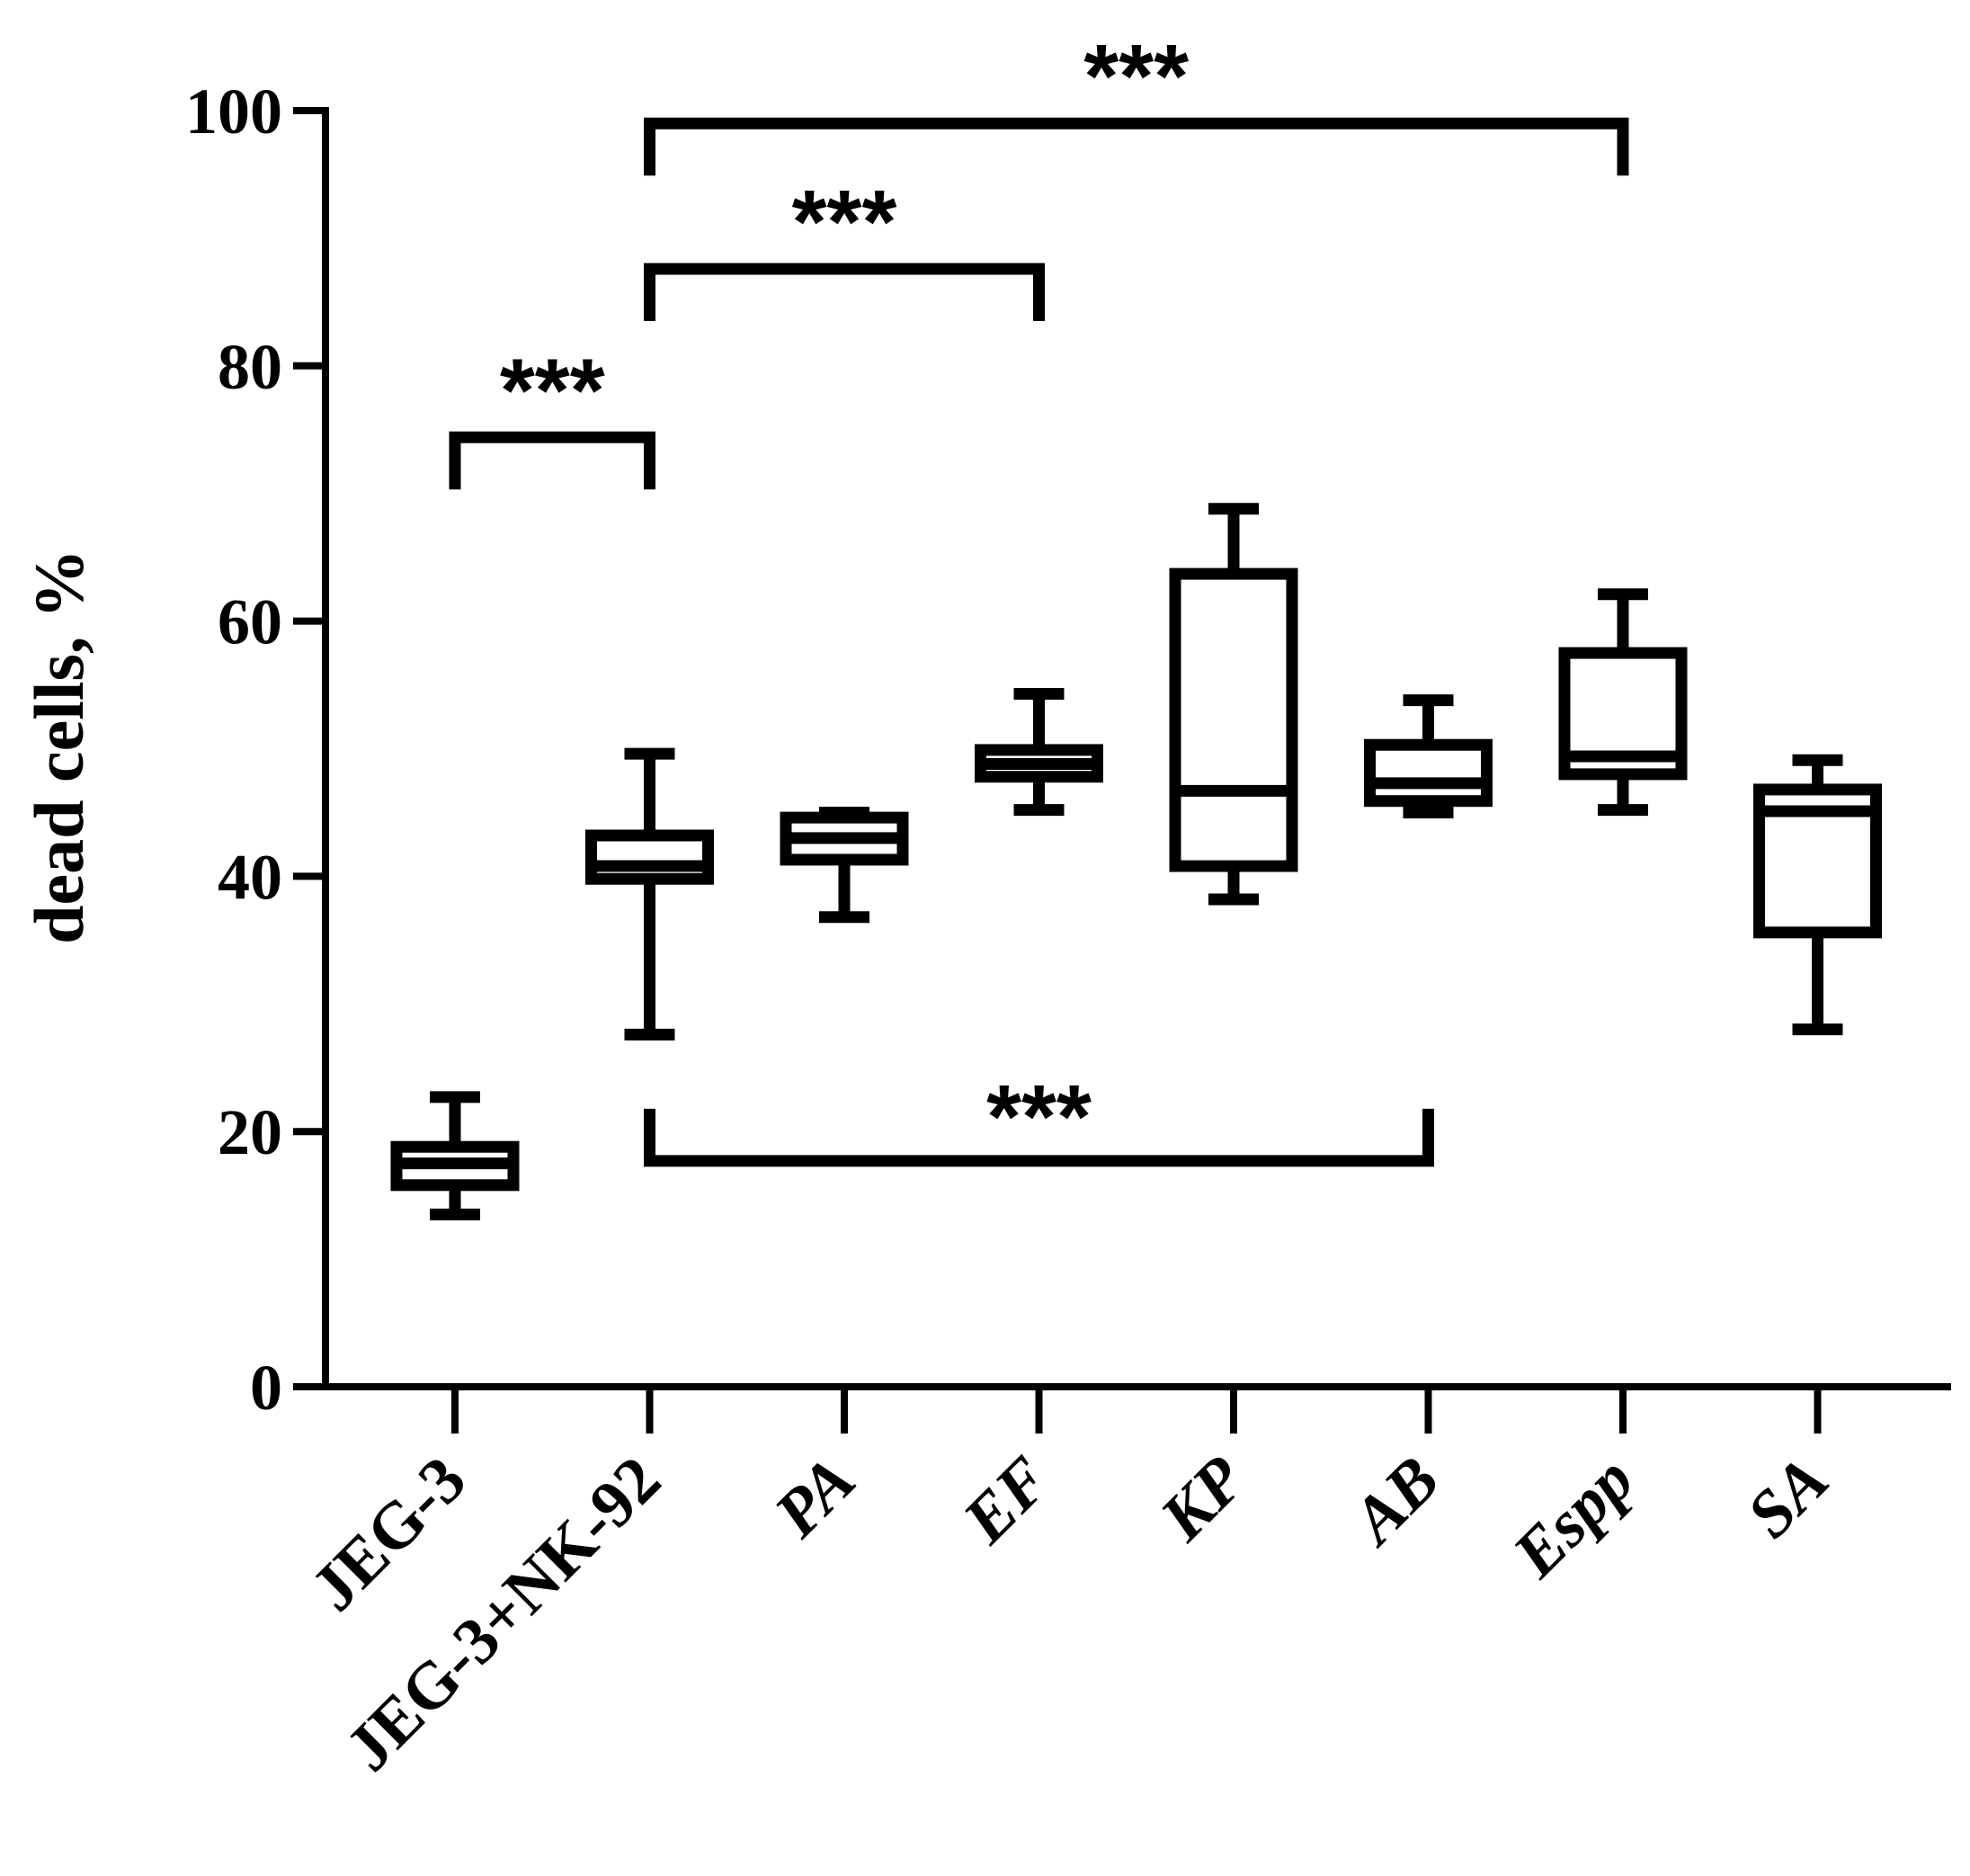  What do you see at coordinates (1202, 1498) in the screenshot?
I see `category-label: KP` at bounding box center [1202, 1498].